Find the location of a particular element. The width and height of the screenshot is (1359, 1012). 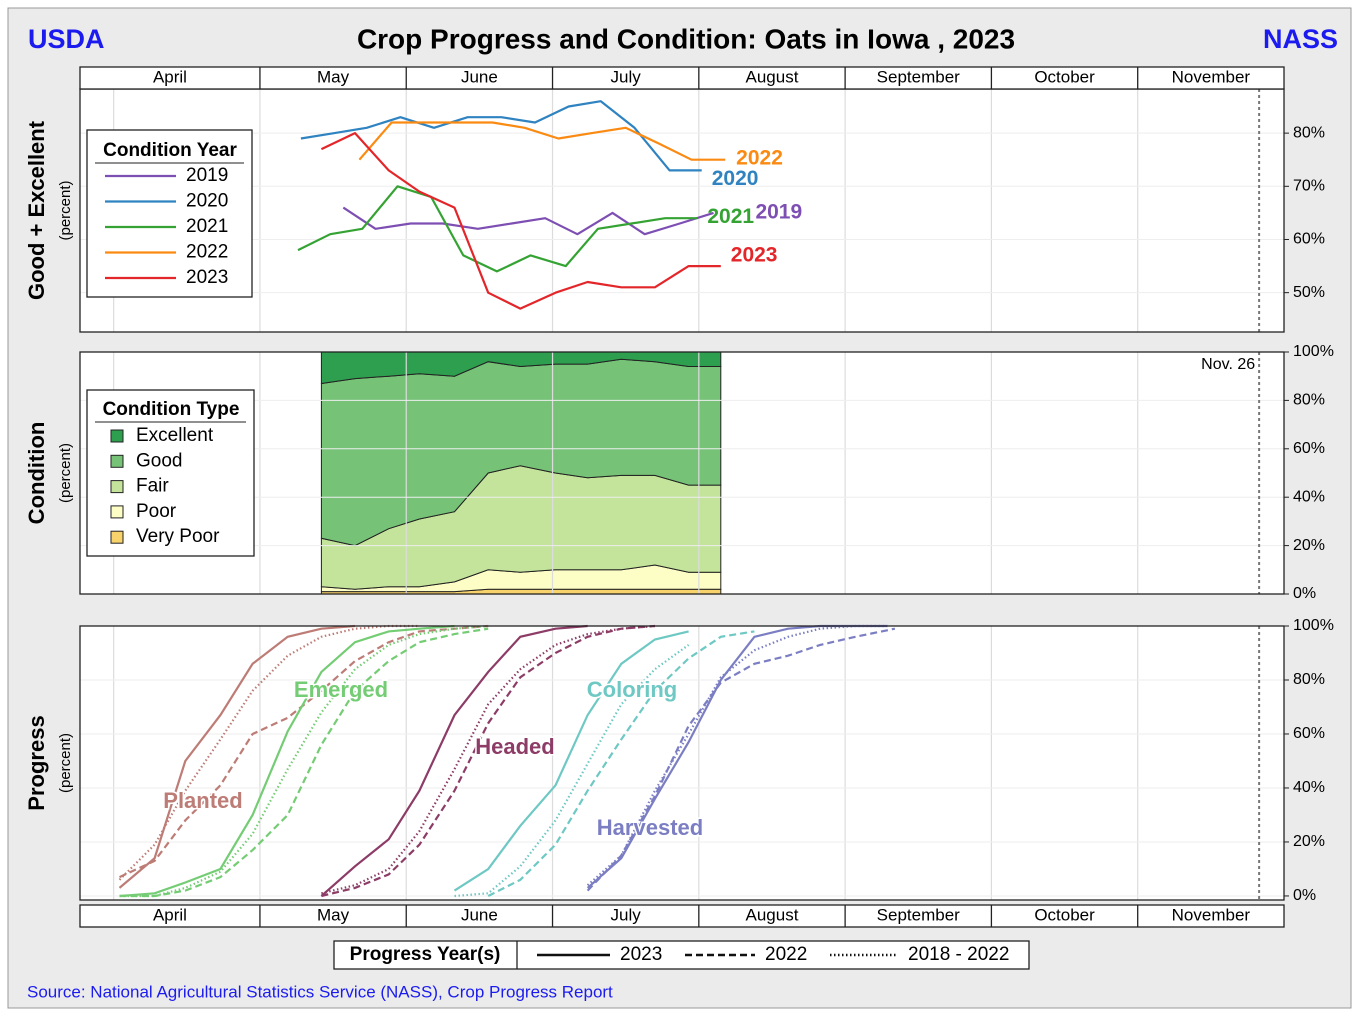

legend-label: Fair is located at coordinates (152, 486).